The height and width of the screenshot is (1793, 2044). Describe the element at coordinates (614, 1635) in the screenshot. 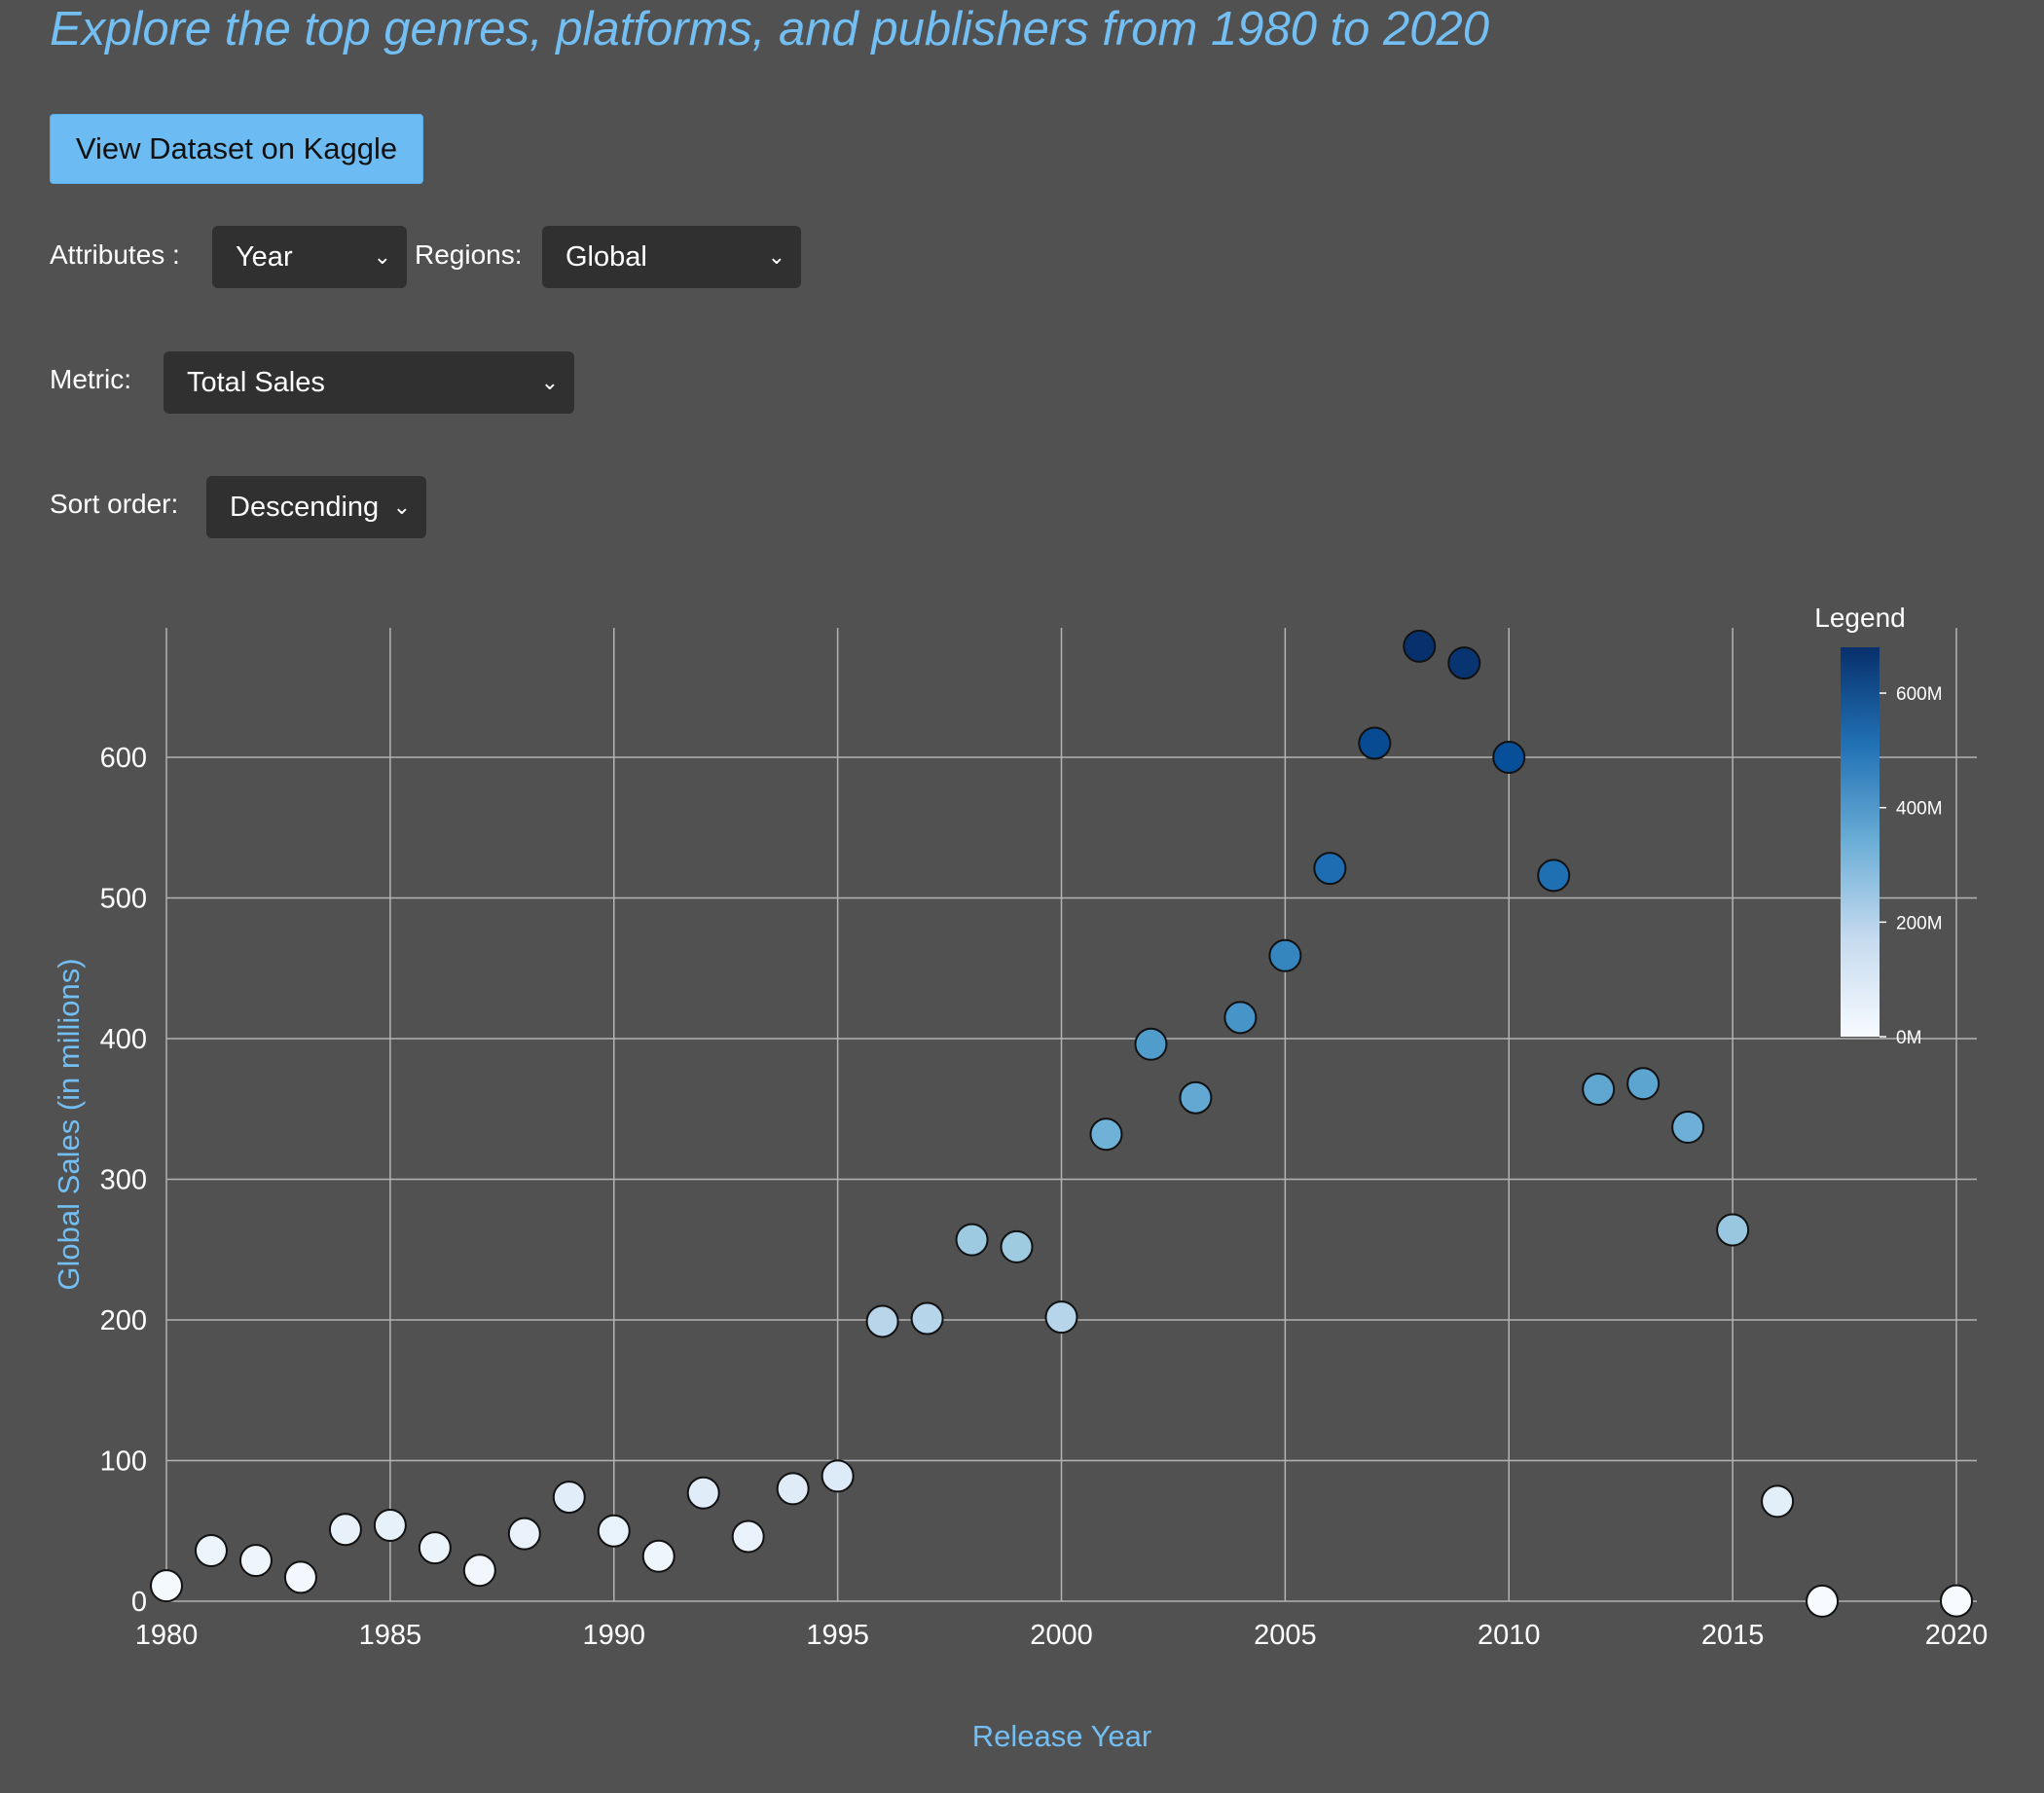

I see `x-tick-label: 1990` at that location.